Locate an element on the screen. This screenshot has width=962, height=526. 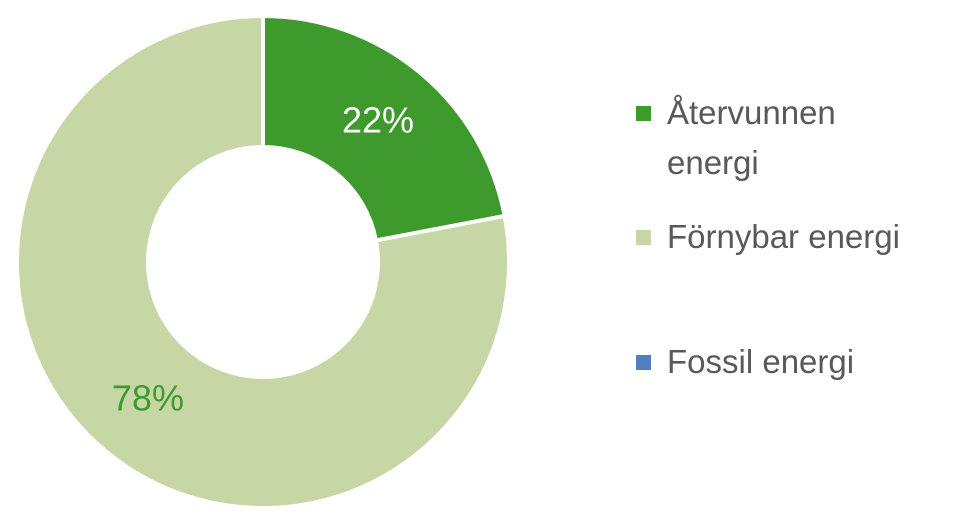
legend-label: Förnybar energi is located at coordinates (783, 236).